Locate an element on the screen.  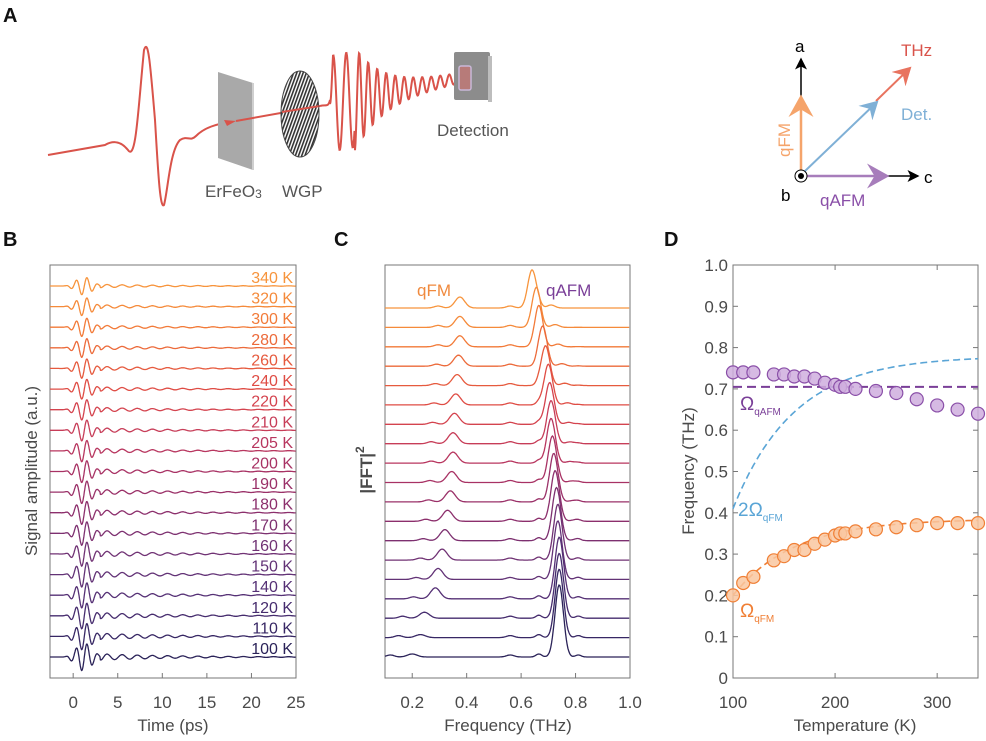
trace-200K is located at coordinates (173, 472).